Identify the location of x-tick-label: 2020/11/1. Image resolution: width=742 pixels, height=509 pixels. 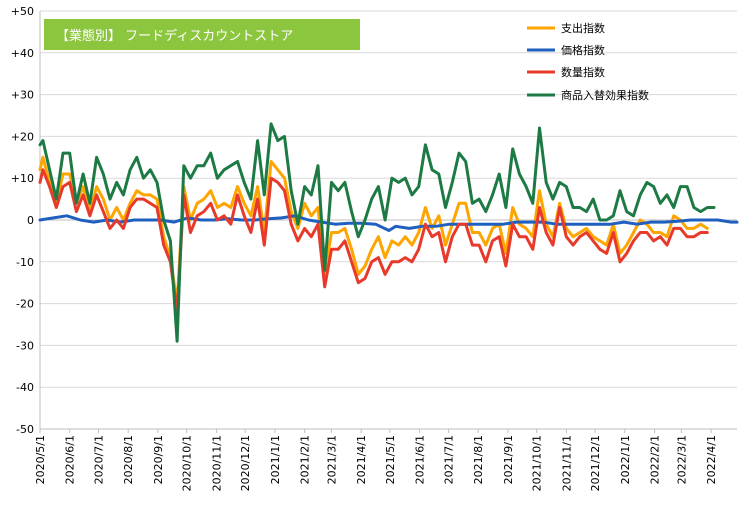
(216, 463).